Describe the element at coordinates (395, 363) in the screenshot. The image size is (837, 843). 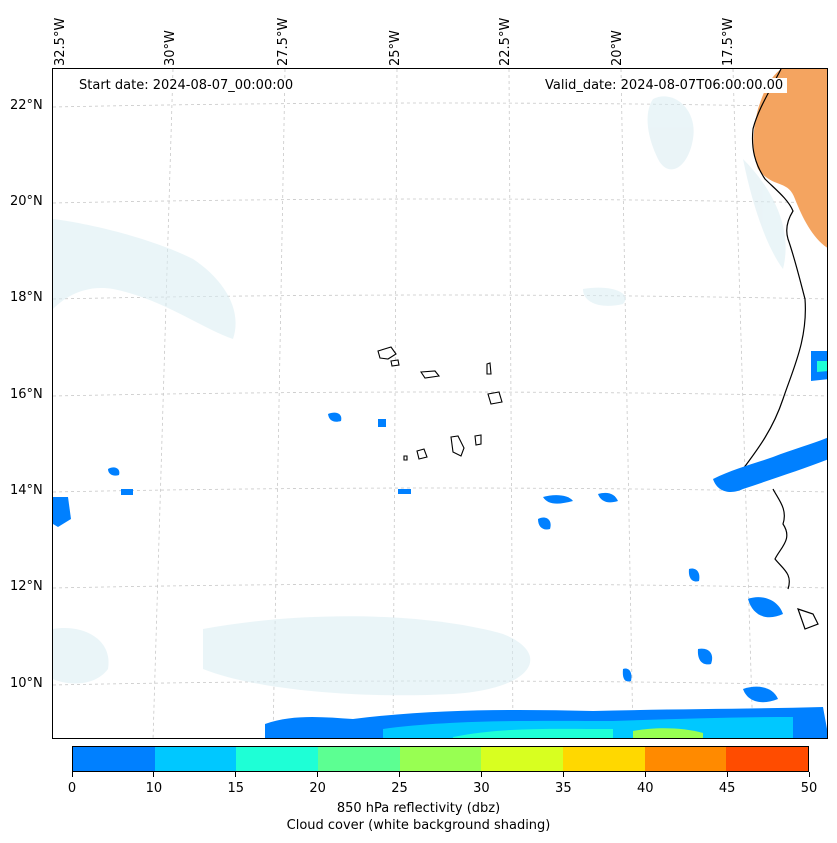
I see `island-sao-vicente` at that location.